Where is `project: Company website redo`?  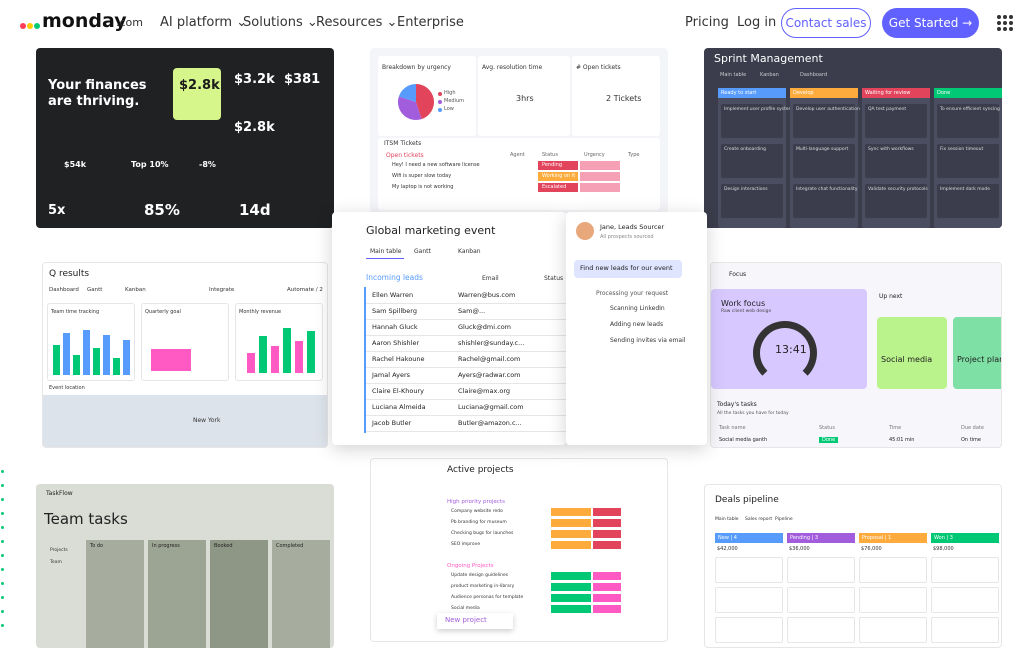 project: Company website redo is located at coordinates (477, 511).